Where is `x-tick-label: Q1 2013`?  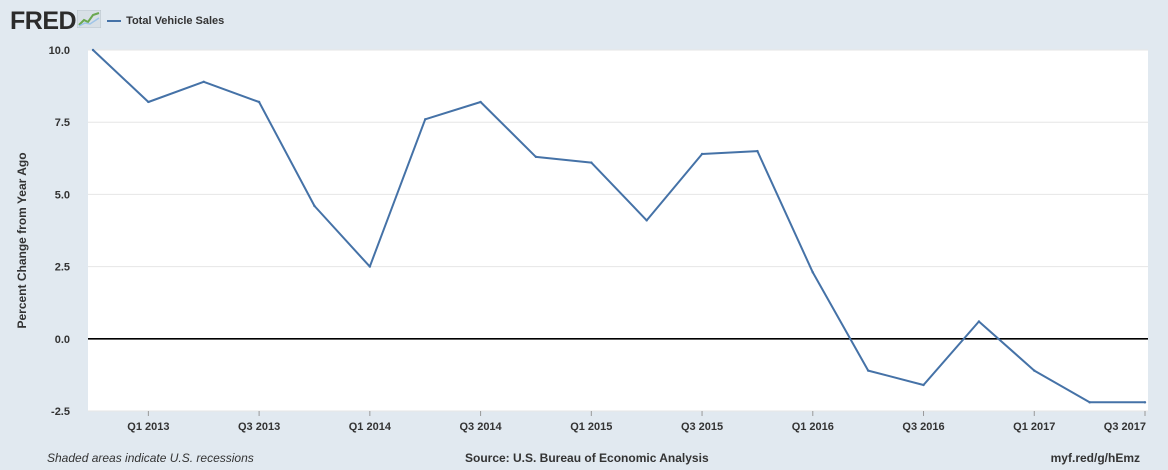
x-tick-label: Q1 2013 is located at coordinates (148, 427).